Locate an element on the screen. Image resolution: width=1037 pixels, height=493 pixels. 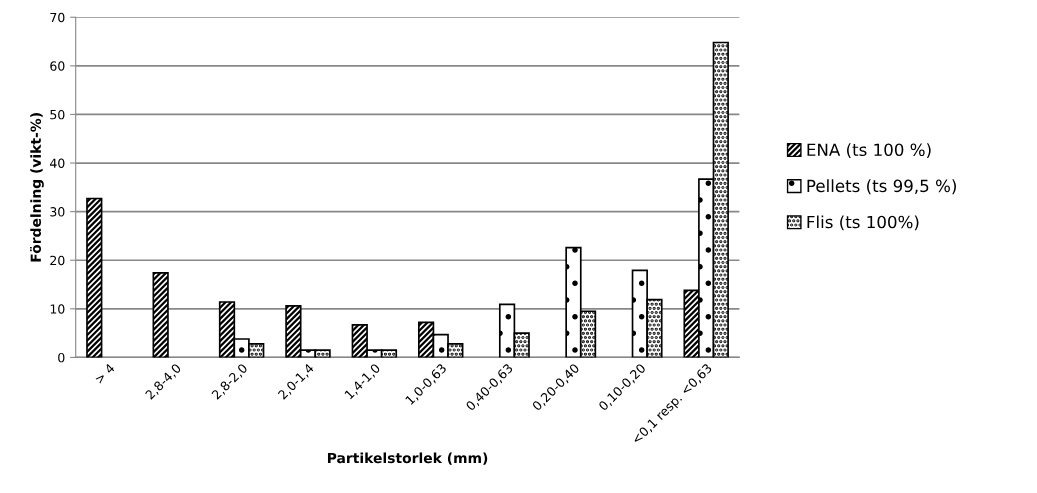
x-axis-title: Partikelstorlek (mm) is located at coordinates (407, 458).